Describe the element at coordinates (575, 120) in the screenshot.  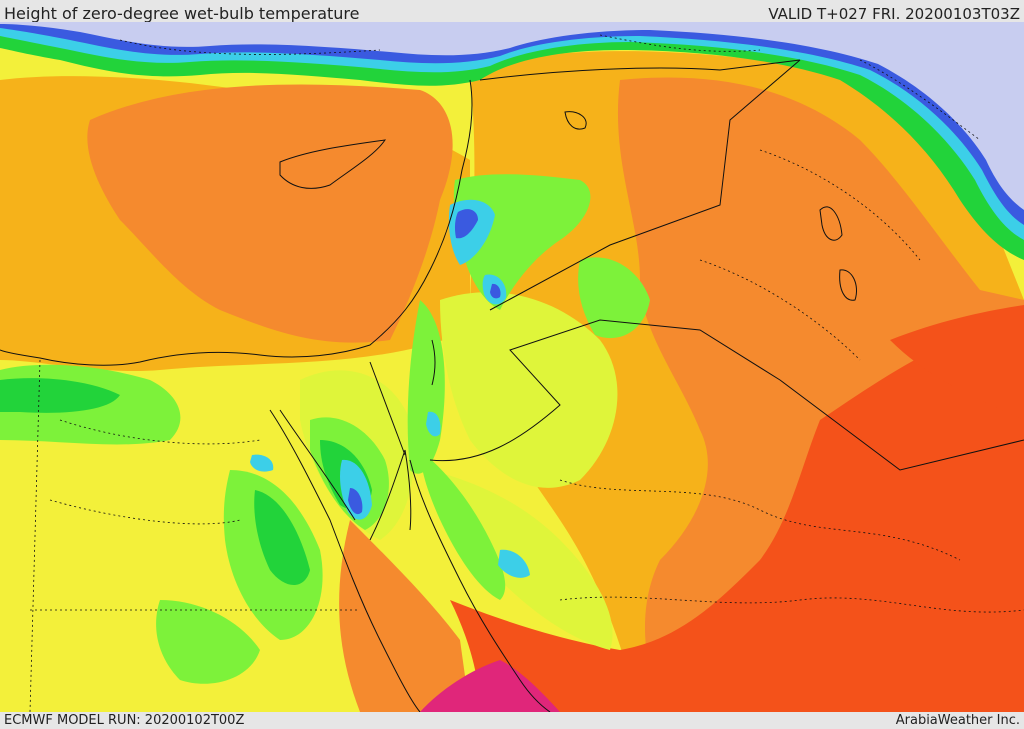
I see `lake-assad` at that location.